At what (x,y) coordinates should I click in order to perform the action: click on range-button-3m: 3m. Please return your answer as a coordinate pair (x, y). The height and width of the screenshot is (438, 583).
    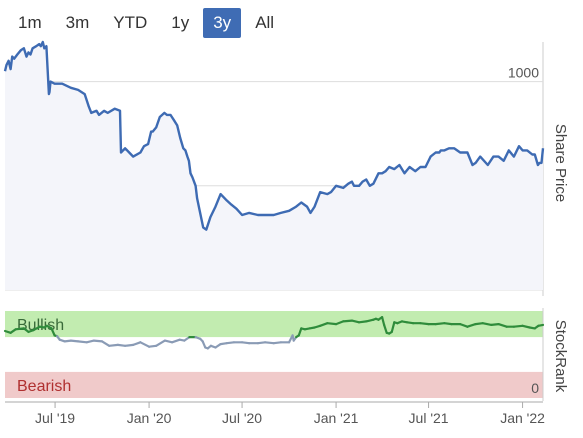
    Looking at the image, I should click on (78, 23).